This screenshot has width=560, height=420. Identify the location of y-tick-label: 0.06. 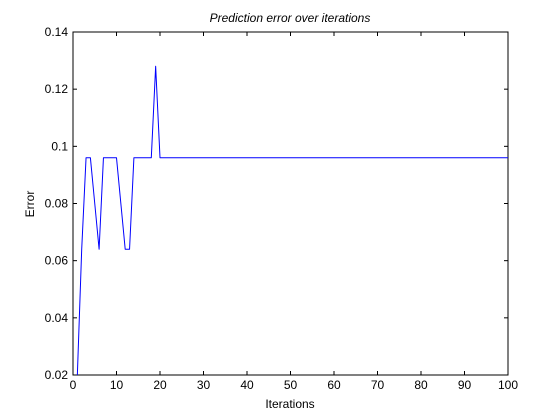
(57, 261).